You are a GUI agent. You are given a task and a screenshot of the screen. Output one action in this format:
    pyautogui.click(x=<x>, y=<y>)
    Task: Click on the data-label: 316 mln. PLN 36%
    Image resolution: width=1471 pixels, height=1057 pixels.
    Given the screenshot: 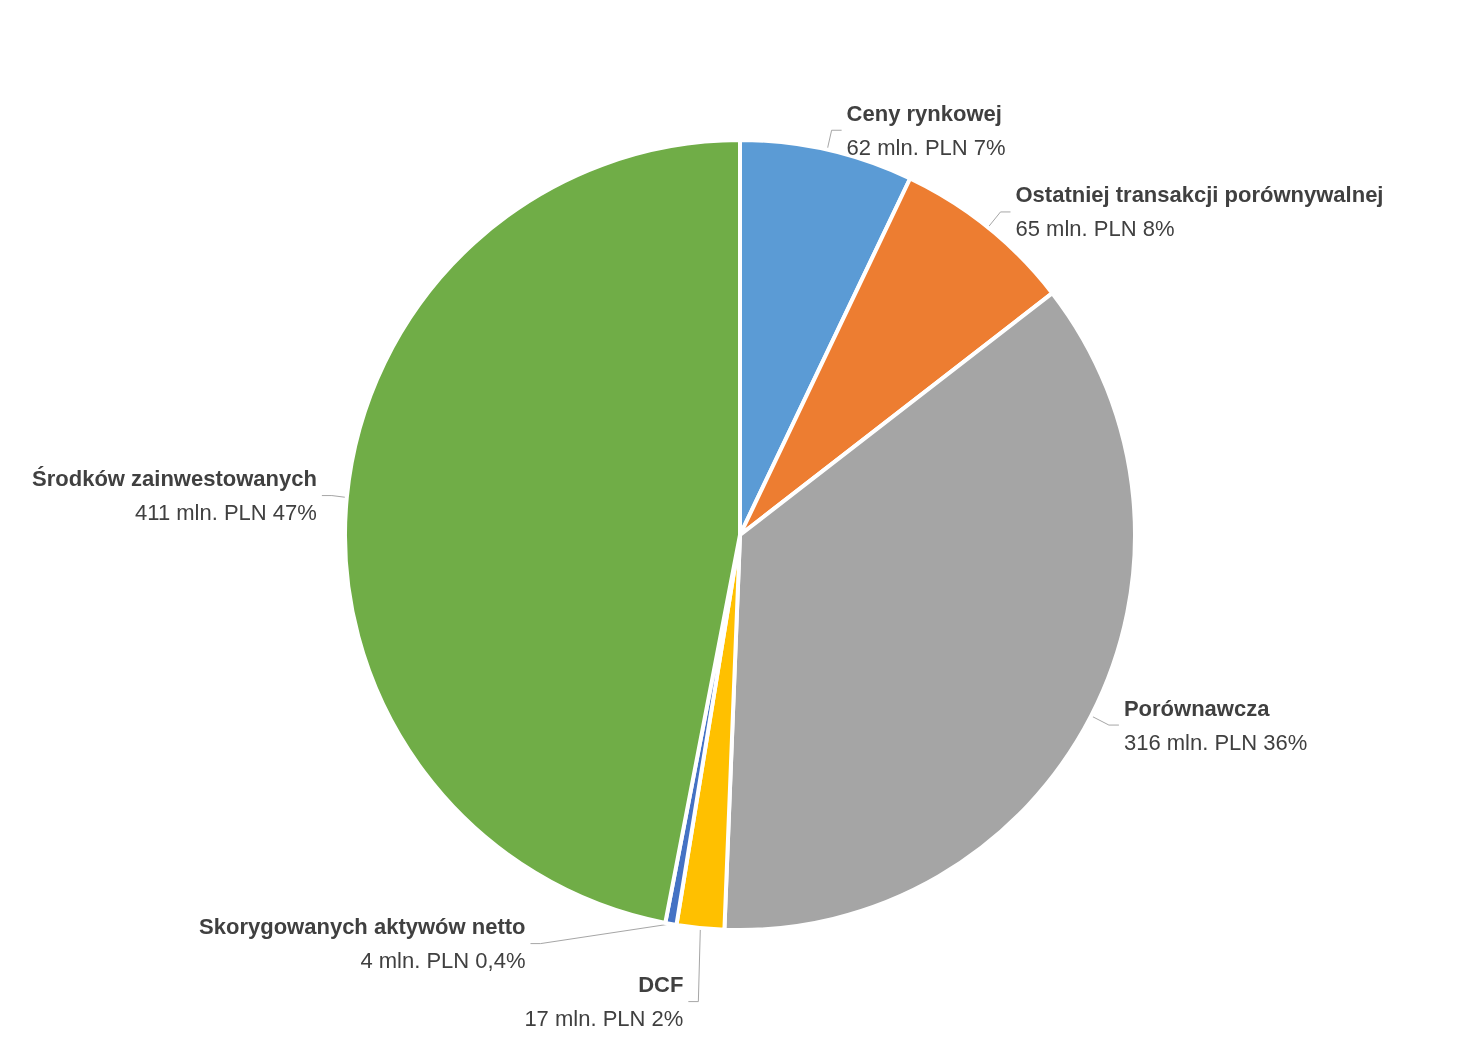 What is the action you would take?
    pyautogui.click(x=1215, y=742)
    